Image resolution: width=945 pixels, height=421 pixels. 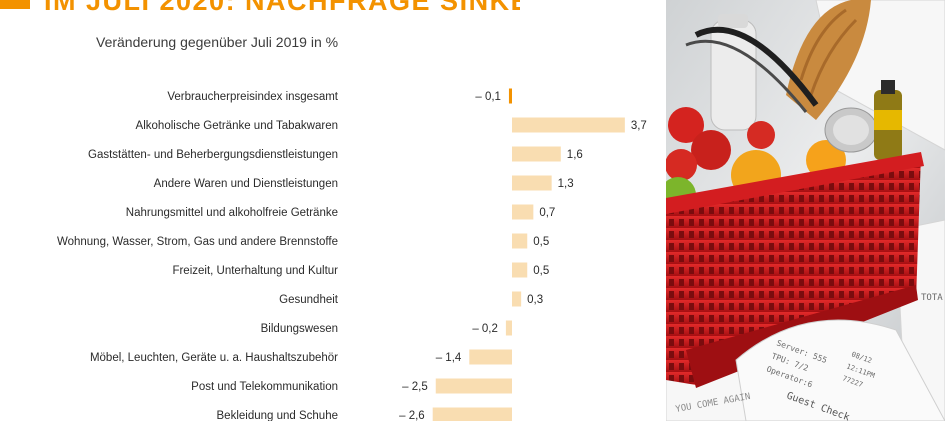 What do you see at coordinates (278, 415) in the screenshot?
I see `category-label: Bekleidung und Schuhe` at bounding box center [278, 415].